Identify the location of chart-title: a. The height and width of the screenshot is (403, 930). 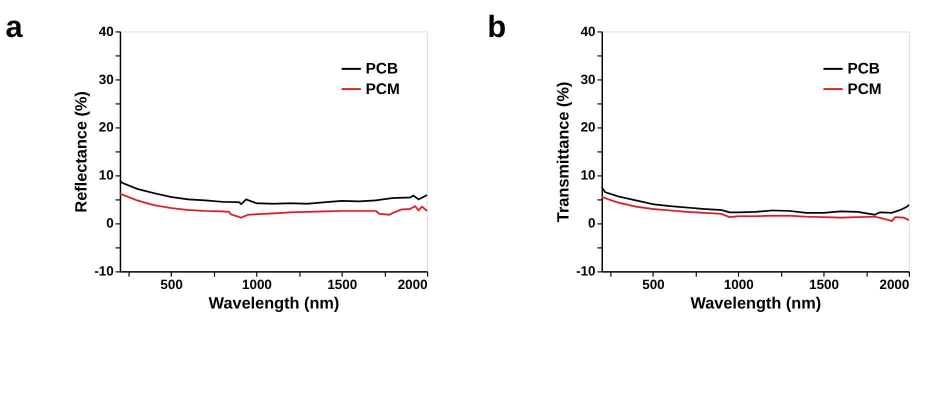
(15, 26).